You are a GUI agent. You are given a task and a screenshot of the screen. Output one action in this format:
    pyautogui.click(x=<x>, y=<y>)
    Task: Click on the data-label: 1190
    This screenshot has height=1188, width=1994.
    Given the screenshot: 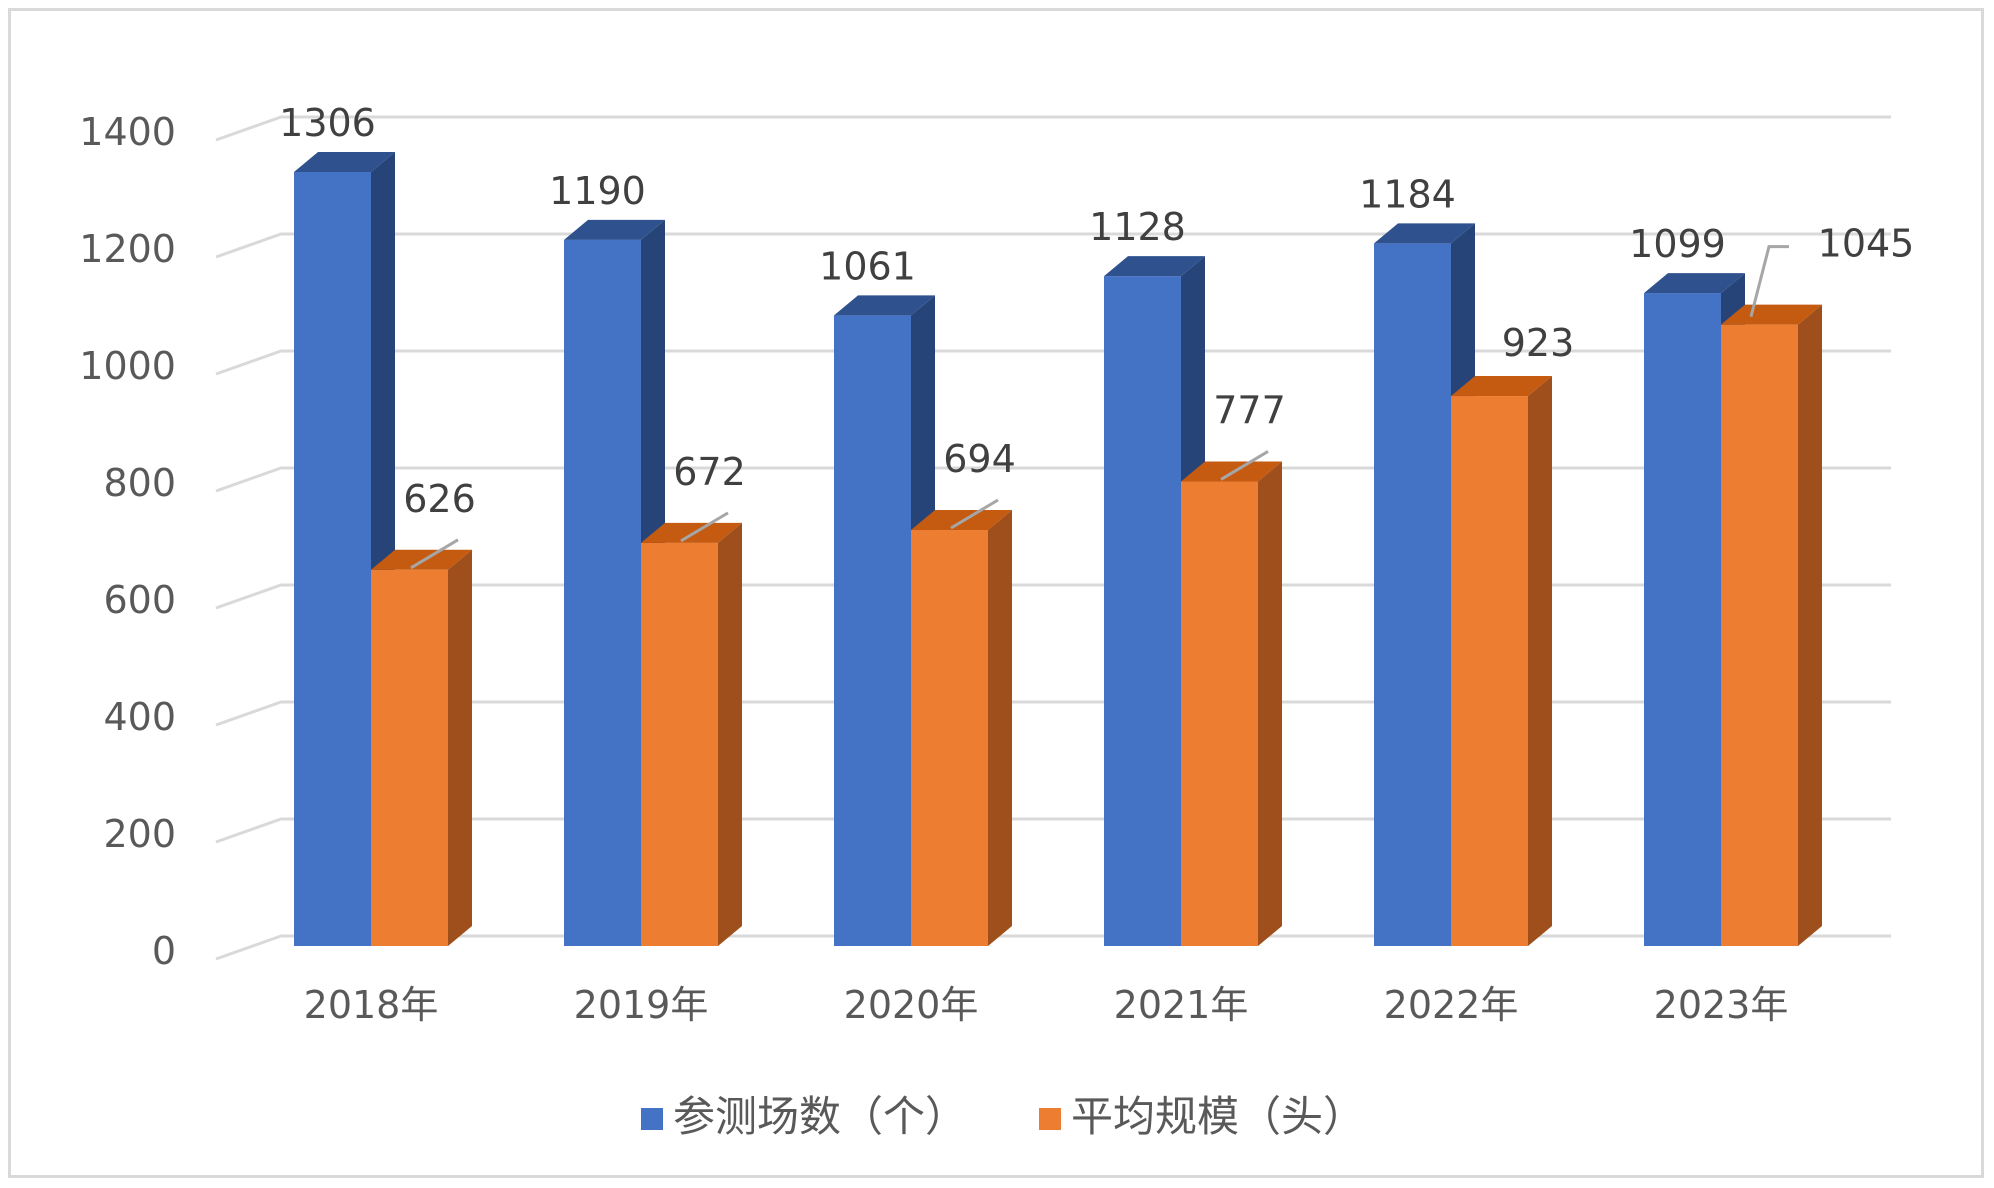 What is the action you would take?
    pyautogui.click(x=597, y=191)
    